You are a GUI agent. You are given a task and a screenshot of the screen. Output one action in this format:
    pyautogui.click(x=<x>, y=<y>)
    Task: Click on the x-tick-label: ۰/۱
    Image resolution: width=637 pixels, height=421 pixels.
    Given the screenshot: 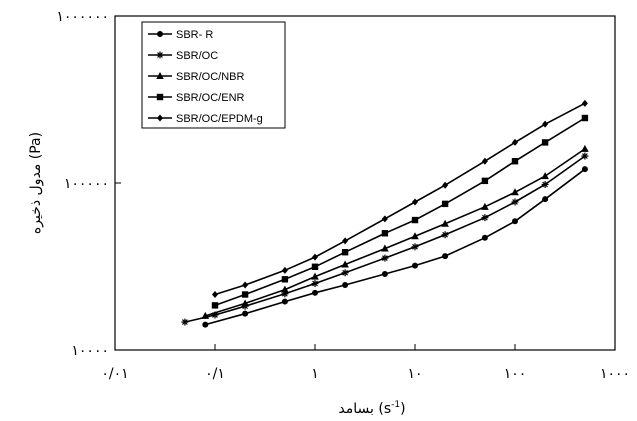 What is the action you would take?
    pyautogui.click(x=215, y=374)
    